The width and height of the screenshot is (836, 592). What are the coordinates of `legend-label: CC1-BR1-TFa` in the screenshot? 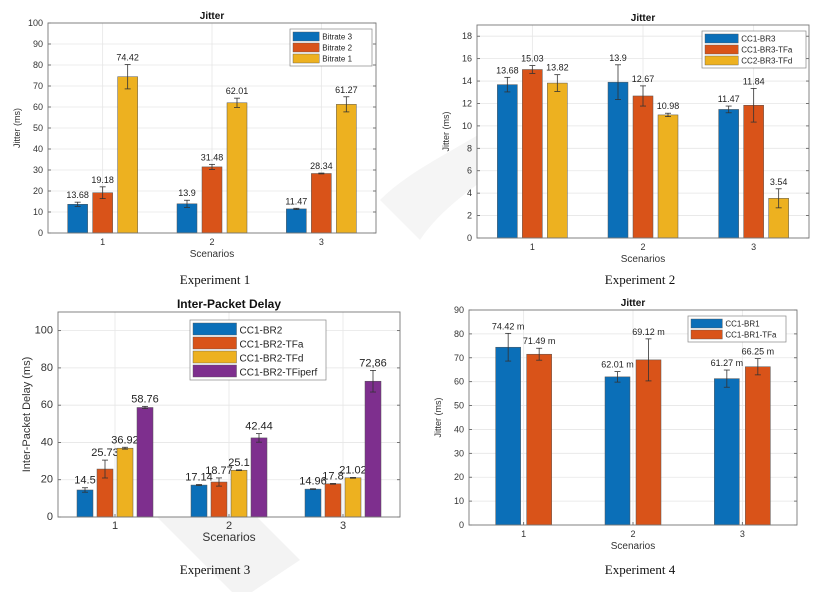 It's located at (751, 335).